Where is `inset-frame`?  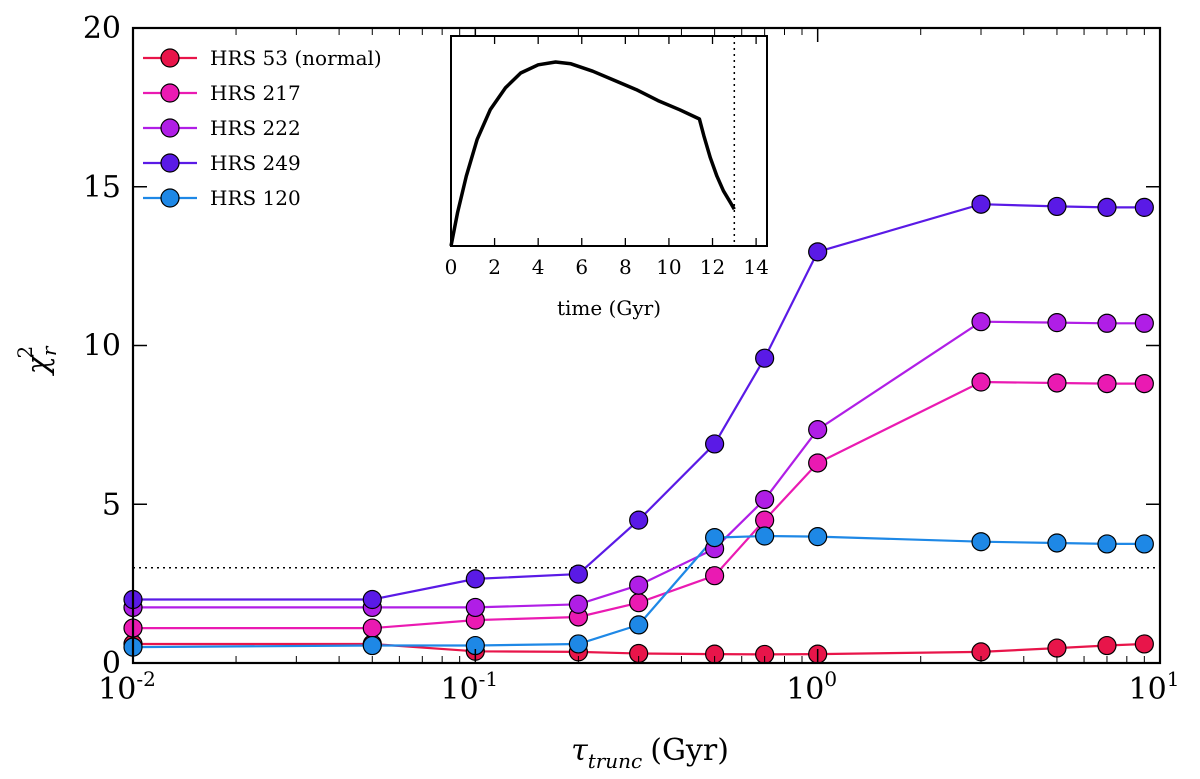
inset-frame is located at coordinates (609, 141).